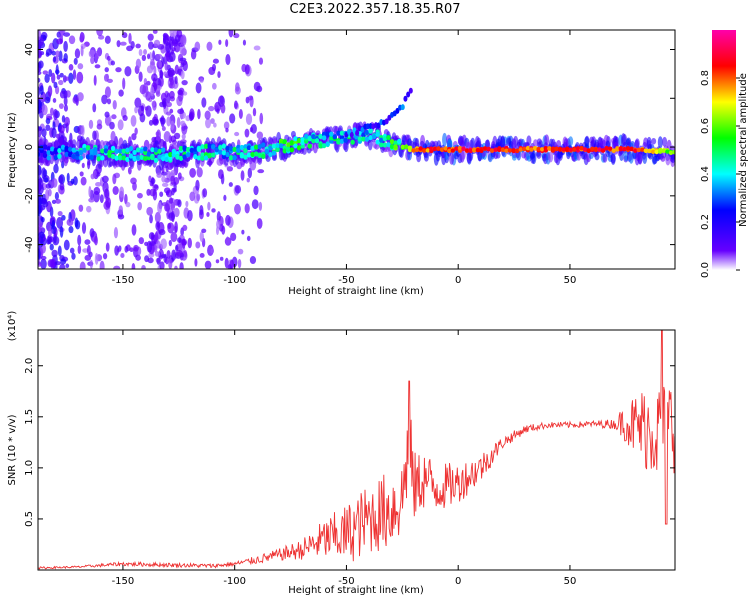 This screenshot has width=750, height=600. I want to click on x-tick-label: 50, so click(570, 280).